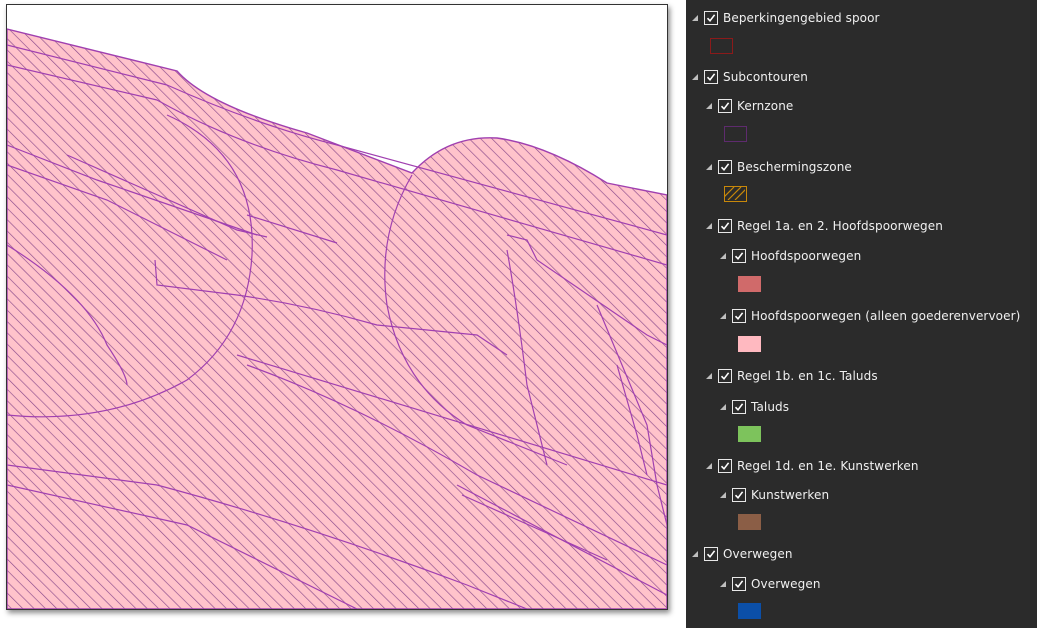  Describe the element at coordinates (840, 226) in the screenshot. I see `layer-label: Regel 1a. en 2. Hoofdspoorwegen` at that location.